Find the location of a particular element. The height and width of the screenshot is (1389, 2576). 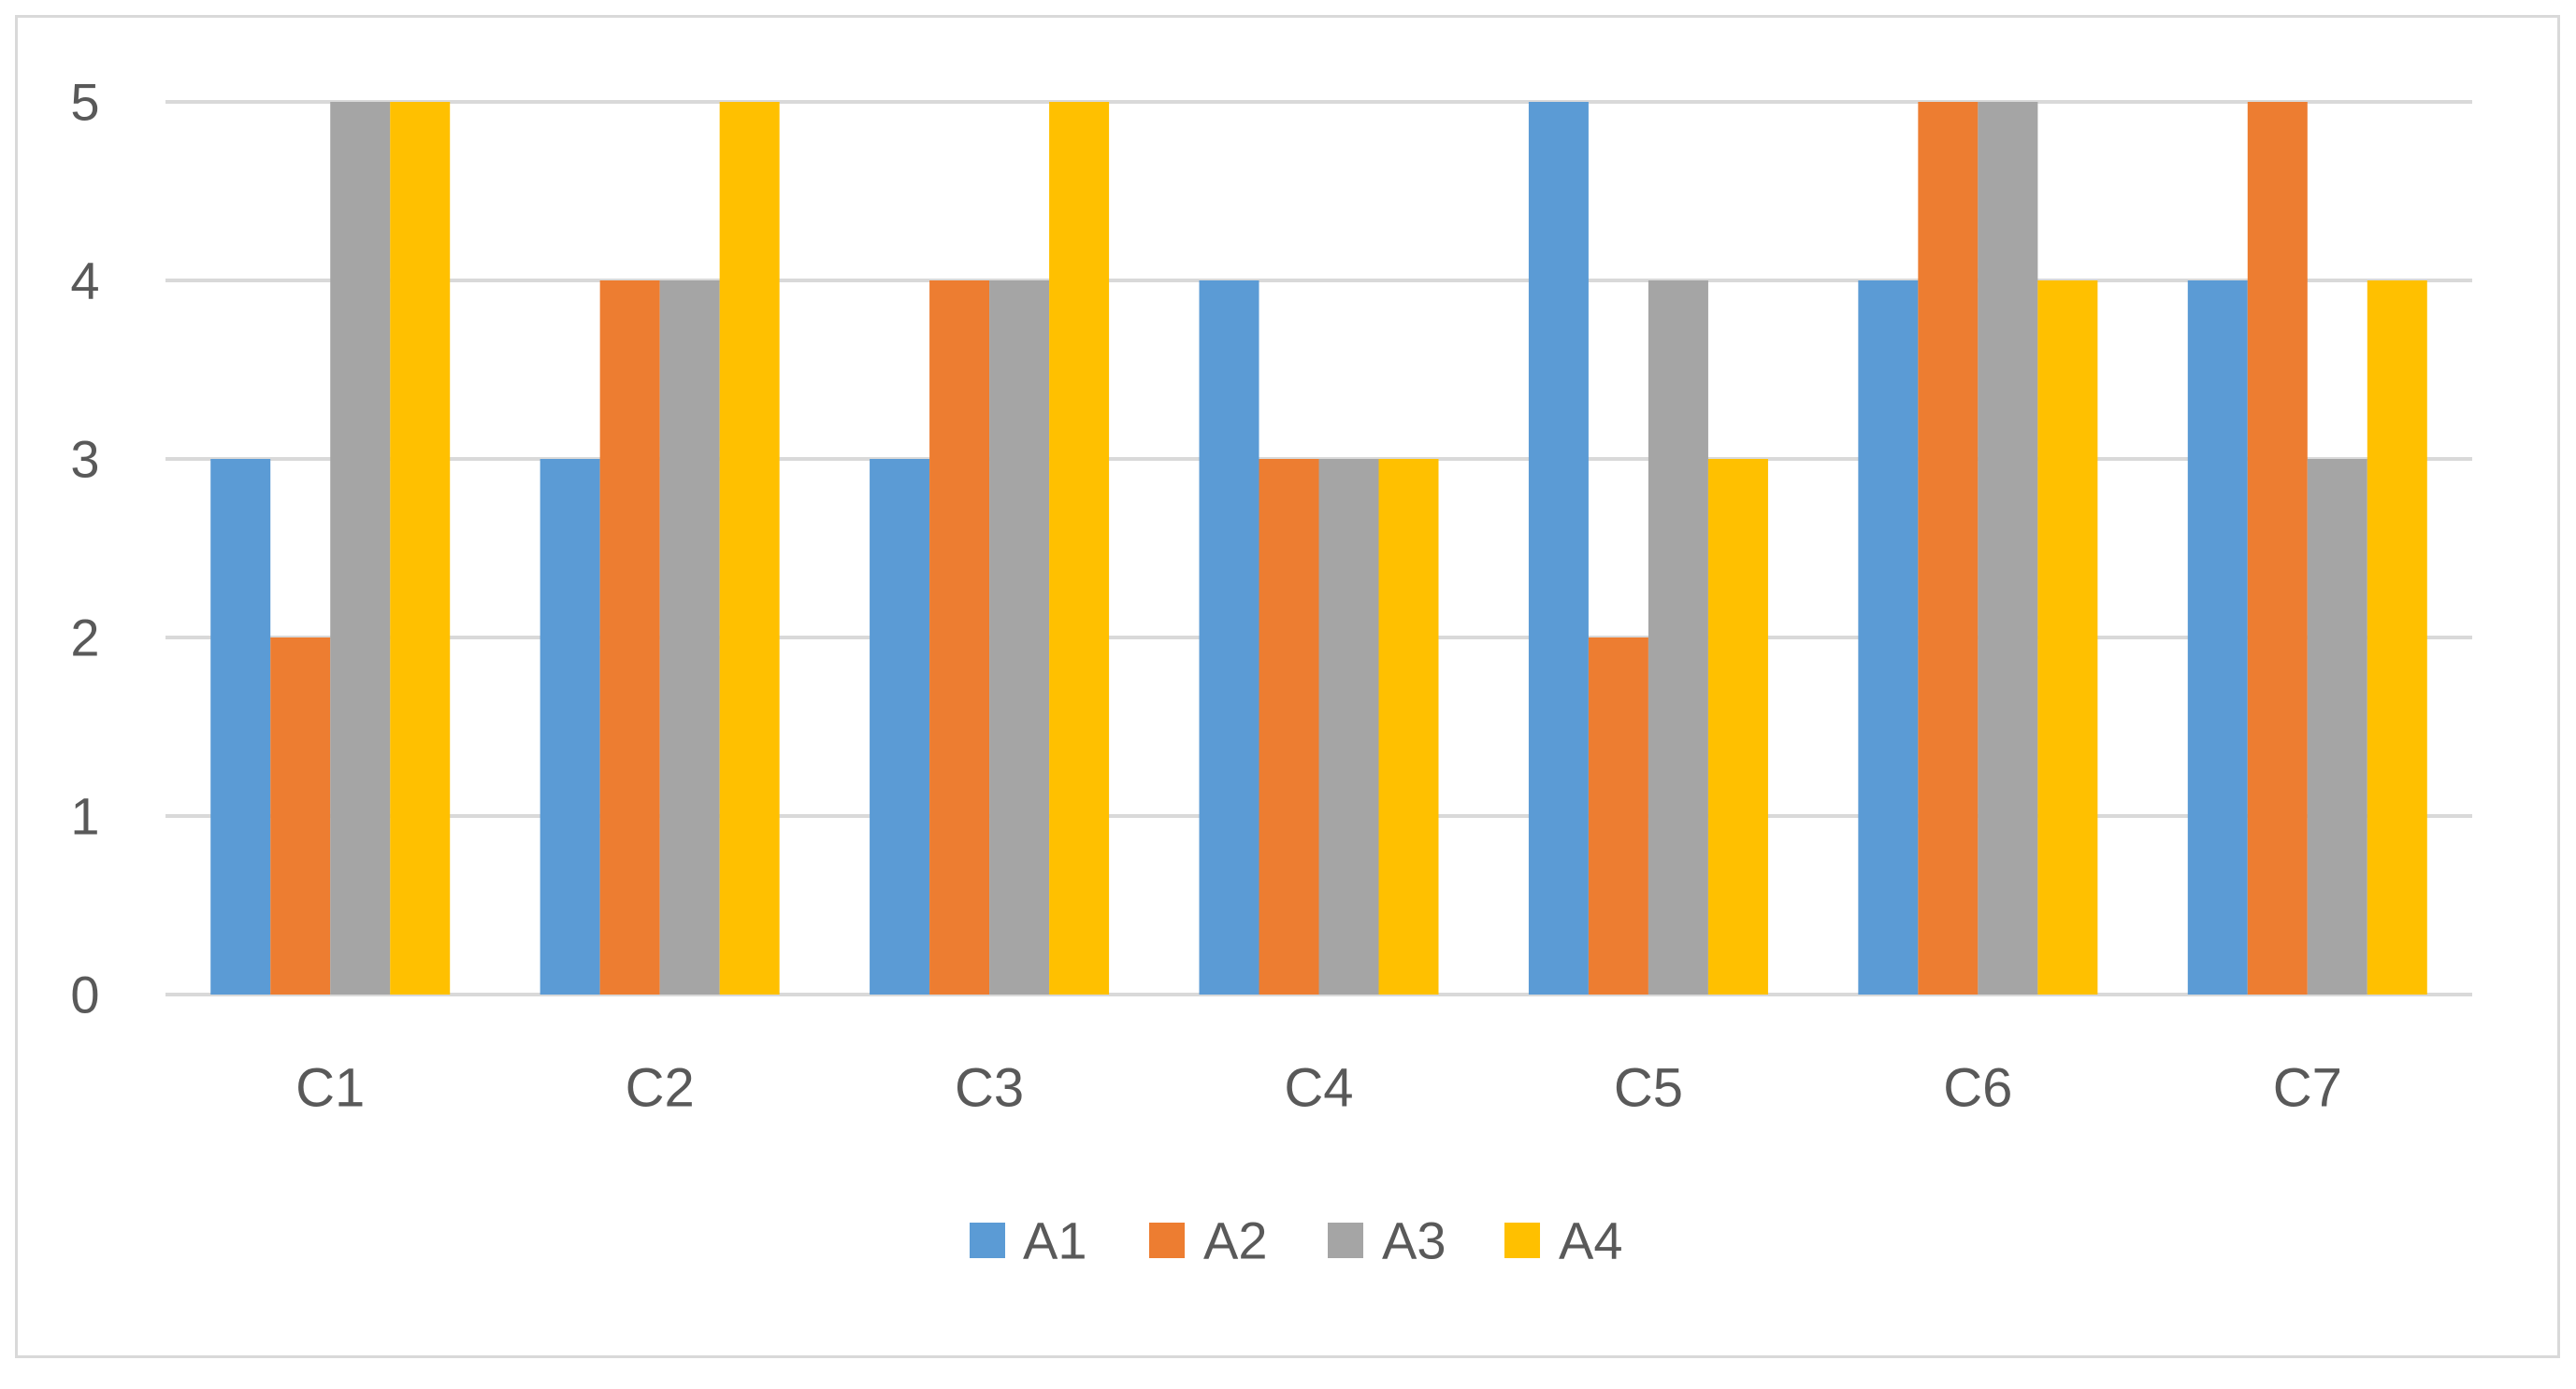

legend-label-A3: A3 is located at coordinates (1414, 1240).